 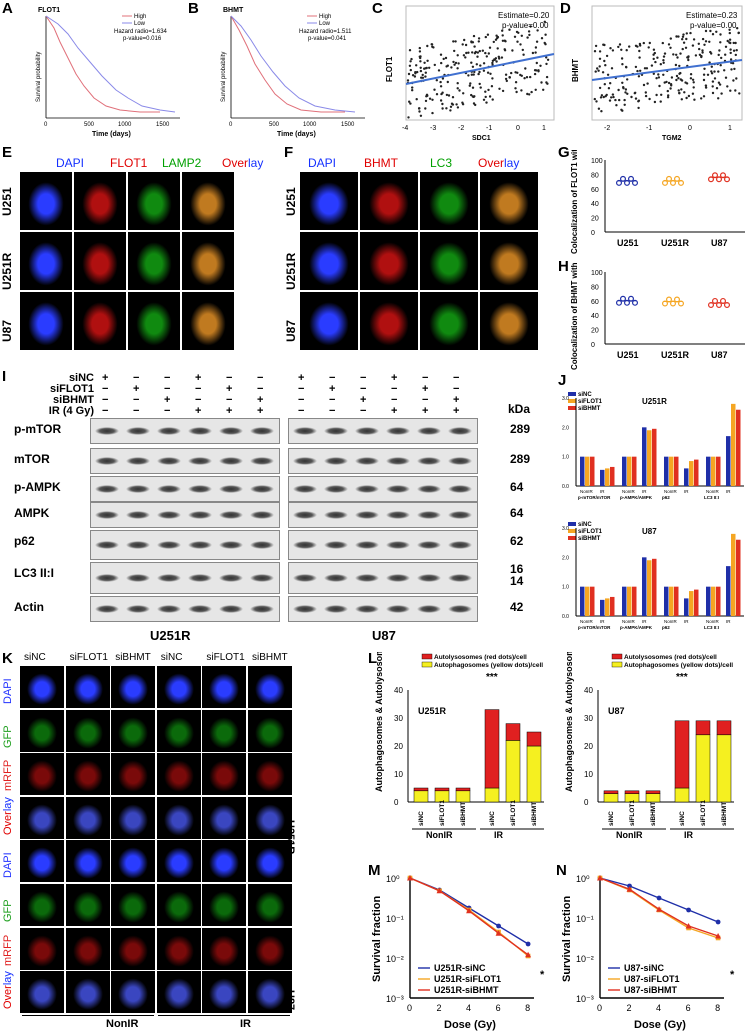 I want to click on red-bar, so click(x=682, y=754).